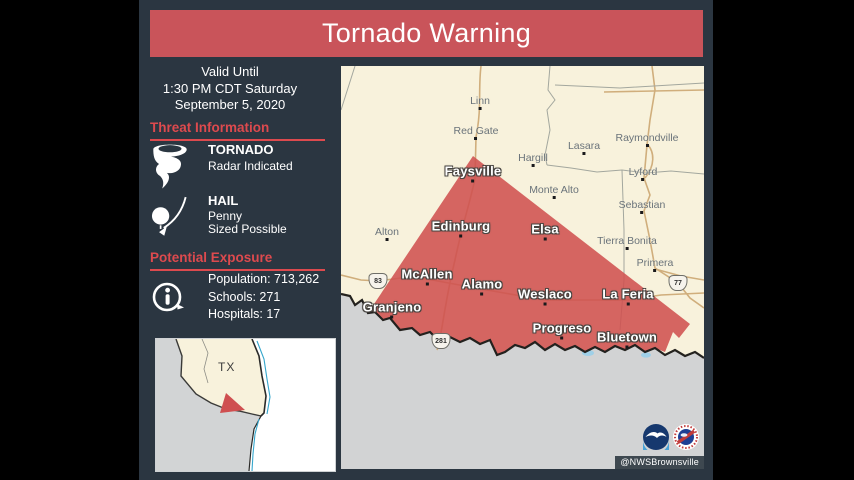 Image resolution: width=854 pixels, height=480 pixels. Describe the element at coordinates (533, 159) in the screenshot. I see `map-city-label: Hargill` at that location.